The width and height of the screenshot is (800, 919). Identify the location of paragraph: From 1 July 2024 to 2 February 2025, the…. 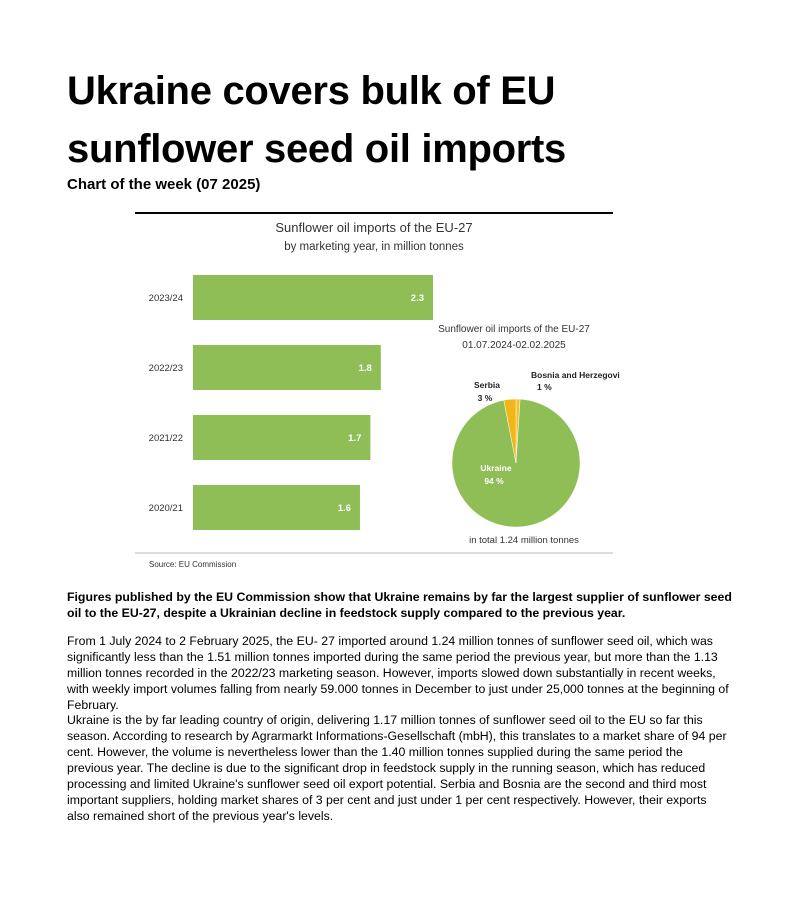
(398, 673).